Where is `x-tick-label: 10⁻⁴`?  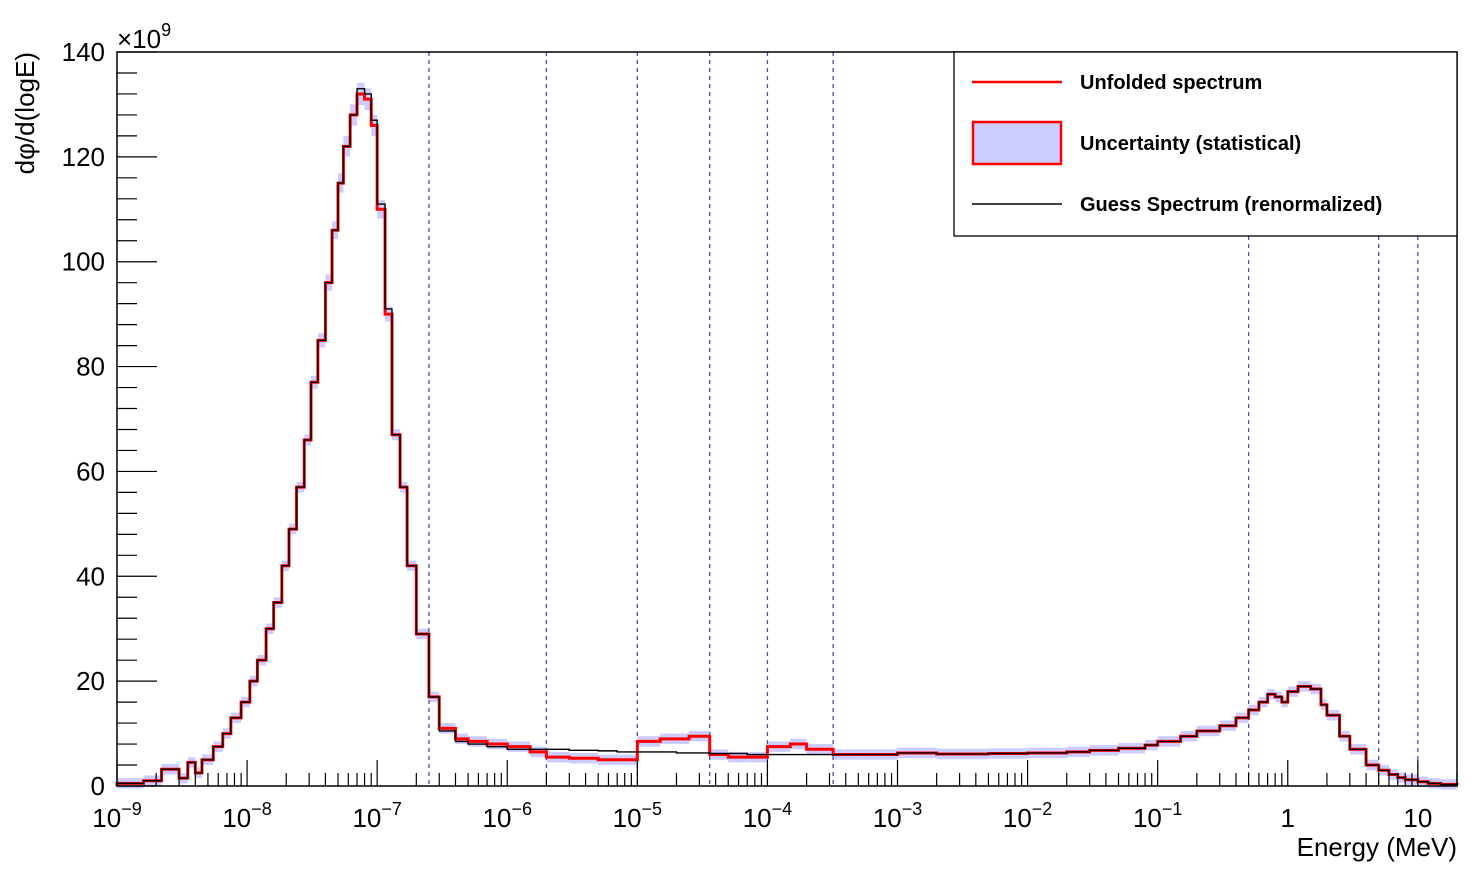 x-tick-label: 10⁻⁴ is located at coordinates (767, 816).